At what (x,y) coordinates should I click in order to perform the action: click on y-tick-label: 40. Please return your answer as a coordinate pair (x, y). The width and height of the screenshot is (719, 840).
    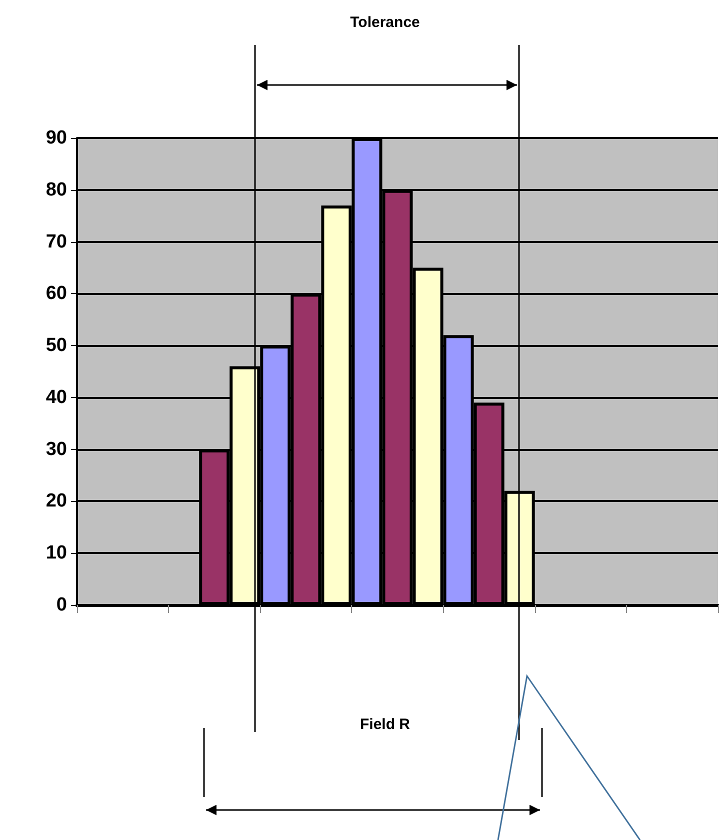
    Looking at the image, I should click on (56, 397).